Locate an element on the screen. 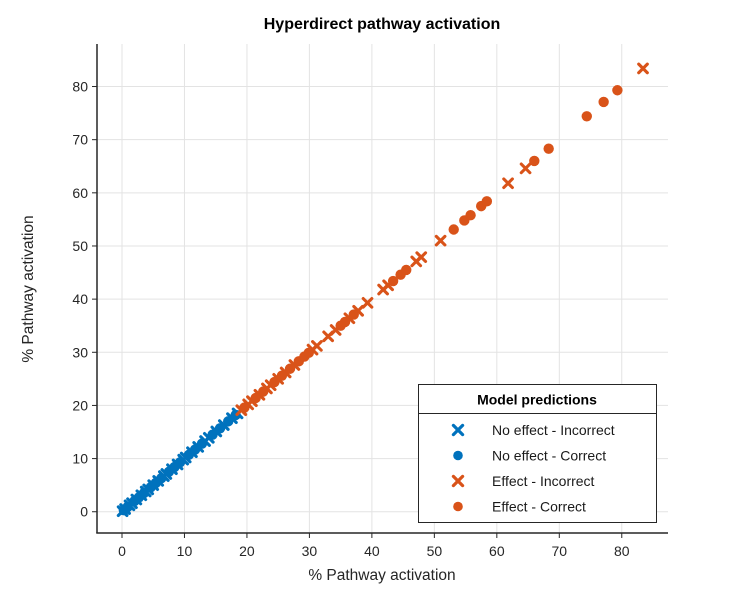 This screenshot has height=606, width=739. y-tick-label: 0 is located at coordinates (84, 512).